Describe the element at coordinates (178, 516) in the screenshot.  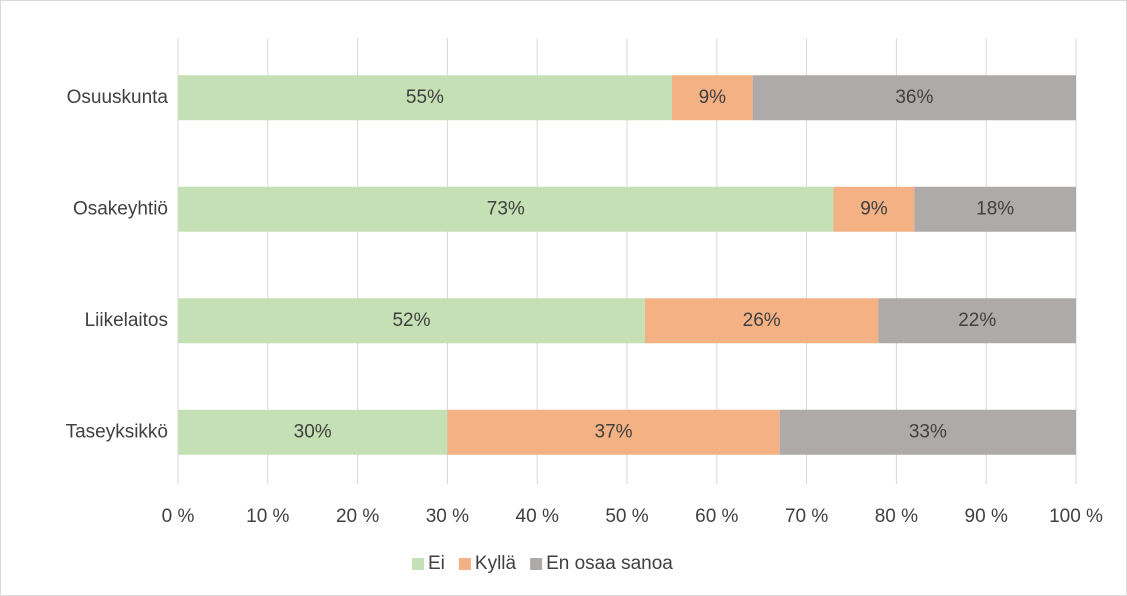
I see `x-tick-label: 0 %` at that location.